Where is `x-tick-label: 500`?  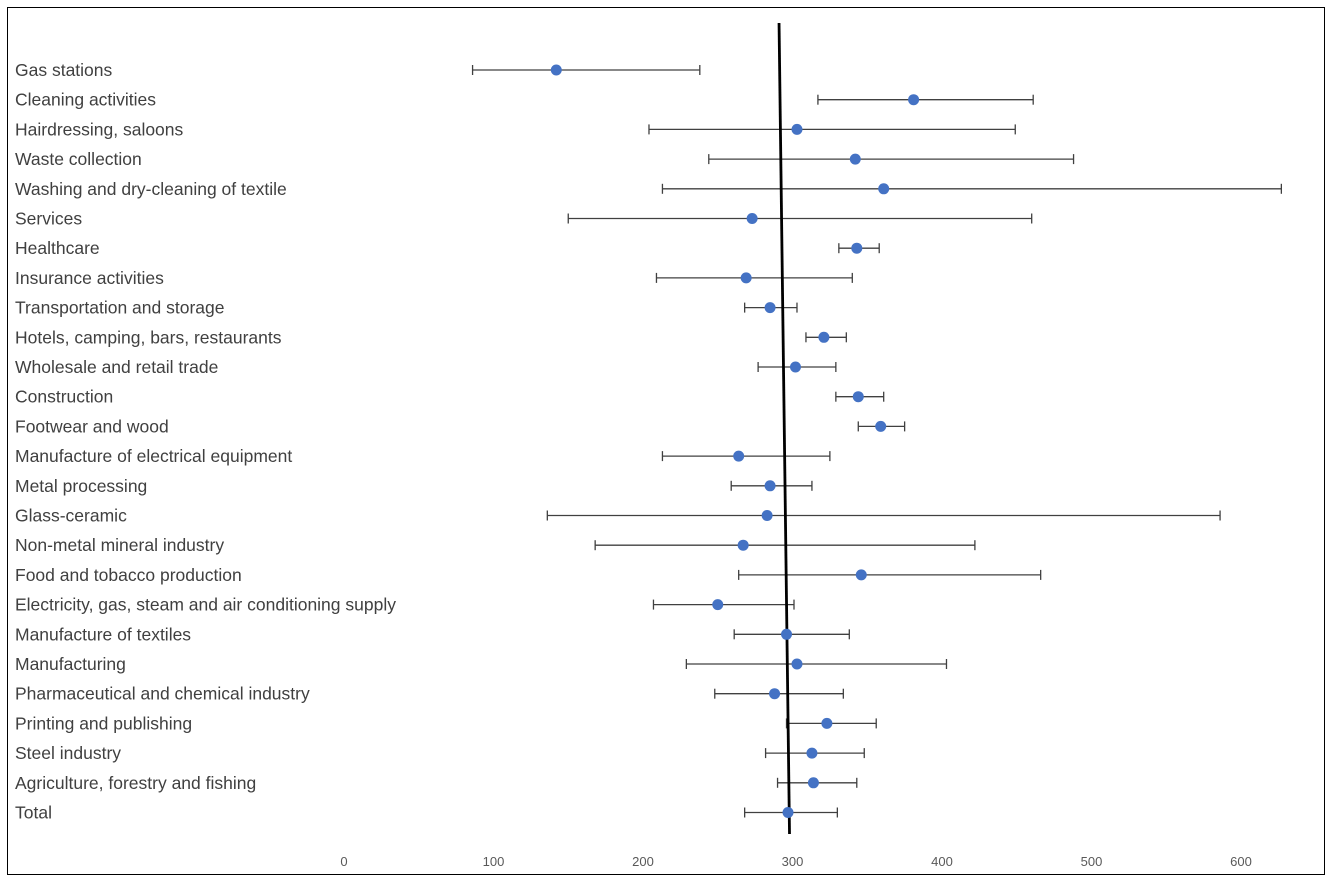 x-tick-label: 500 is located at coordinates (1092, 861).